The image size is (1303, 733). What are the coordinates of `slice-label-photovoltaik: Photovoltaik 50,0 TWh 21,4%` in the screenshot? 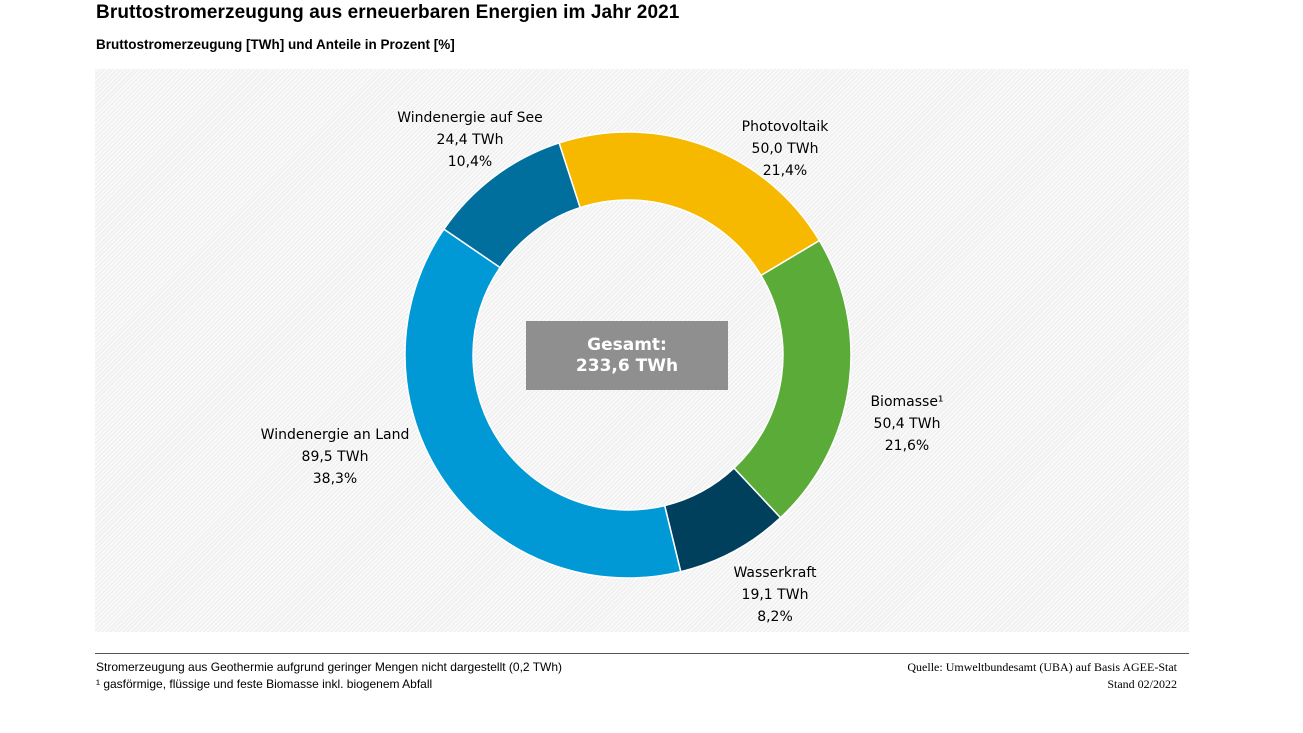 It's located at (785, 149).